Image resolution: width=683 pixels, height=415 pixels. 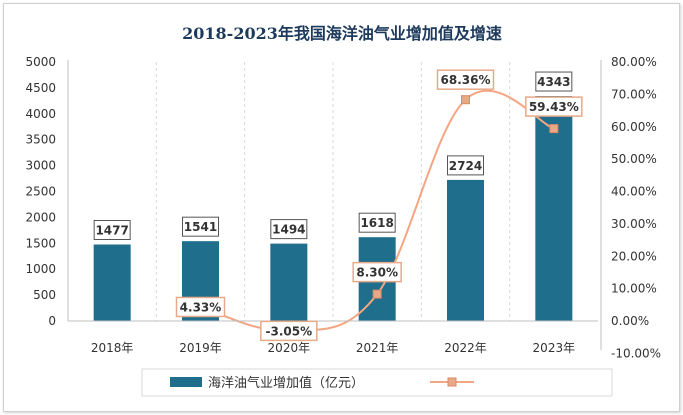 What do you see at coordinates (634, 159) in the screenshot?
I see `y-right-tick-label: 50.00%` at bounding box center [634, 159].